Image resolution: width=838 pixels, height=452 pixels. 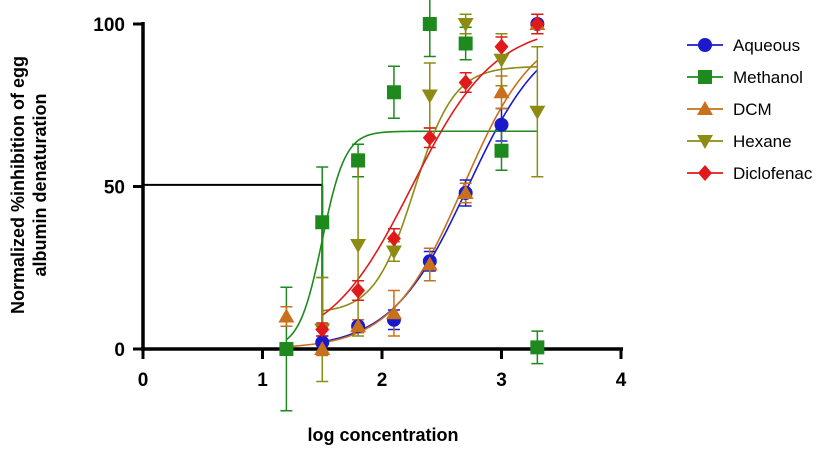 What do you see at coordinates (621, 380) in the screenshot?
I see `x-tick-label: 4` at bounding box center [621, 380].